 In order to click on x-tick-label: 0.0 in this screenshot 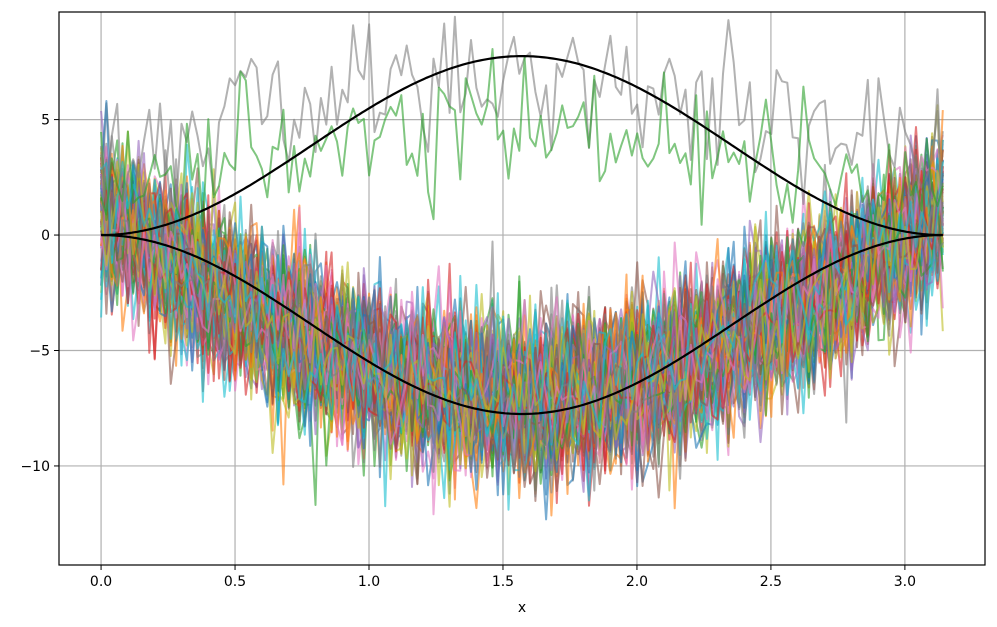, I will do `click(101, 582)`.